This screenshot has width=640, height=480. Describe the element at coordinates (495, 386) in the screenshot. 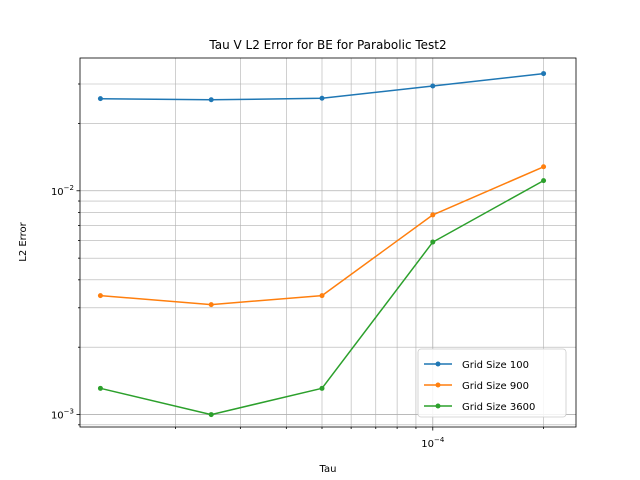

I see `legend-label: Grid Size 900` at that location.